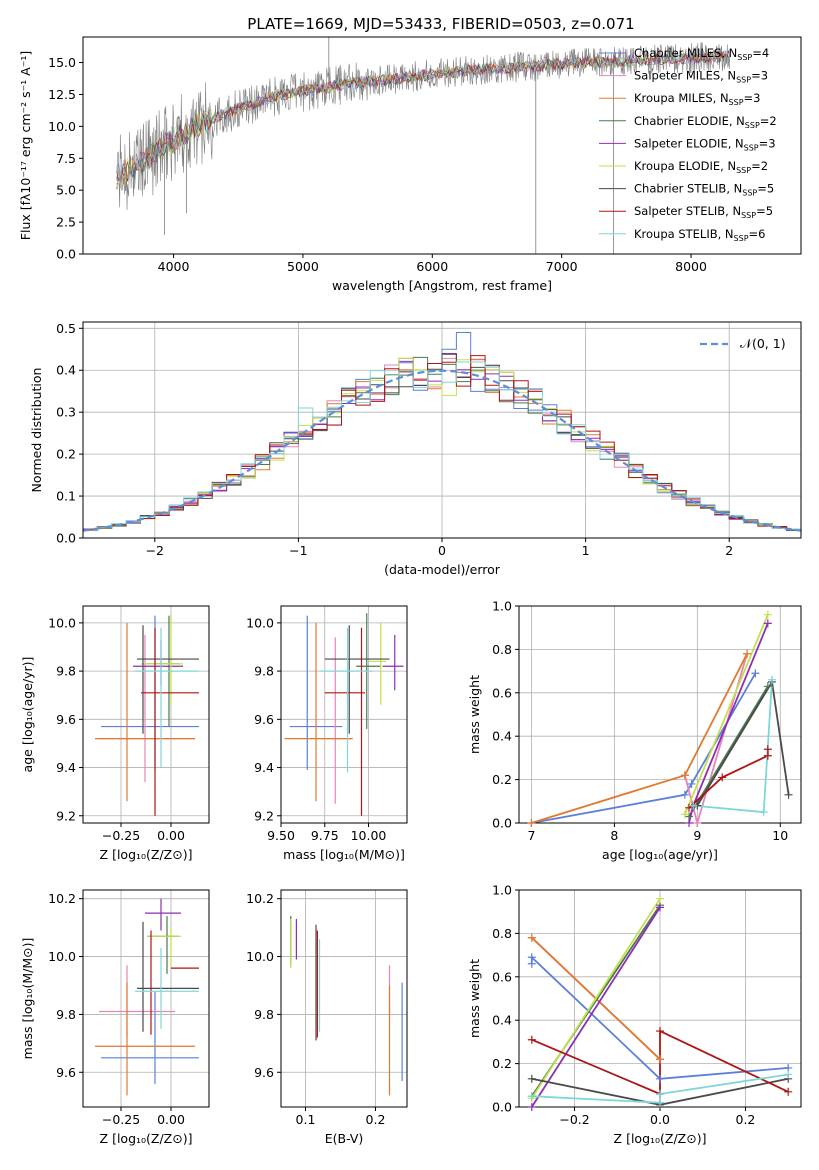 Image resolution: width=819 pixels, height=1170 pixels. What do you see at coordinates (66, 412) in the screenshot?
I see `y-tick-label: 0.3` at bounding box center [66, 412].